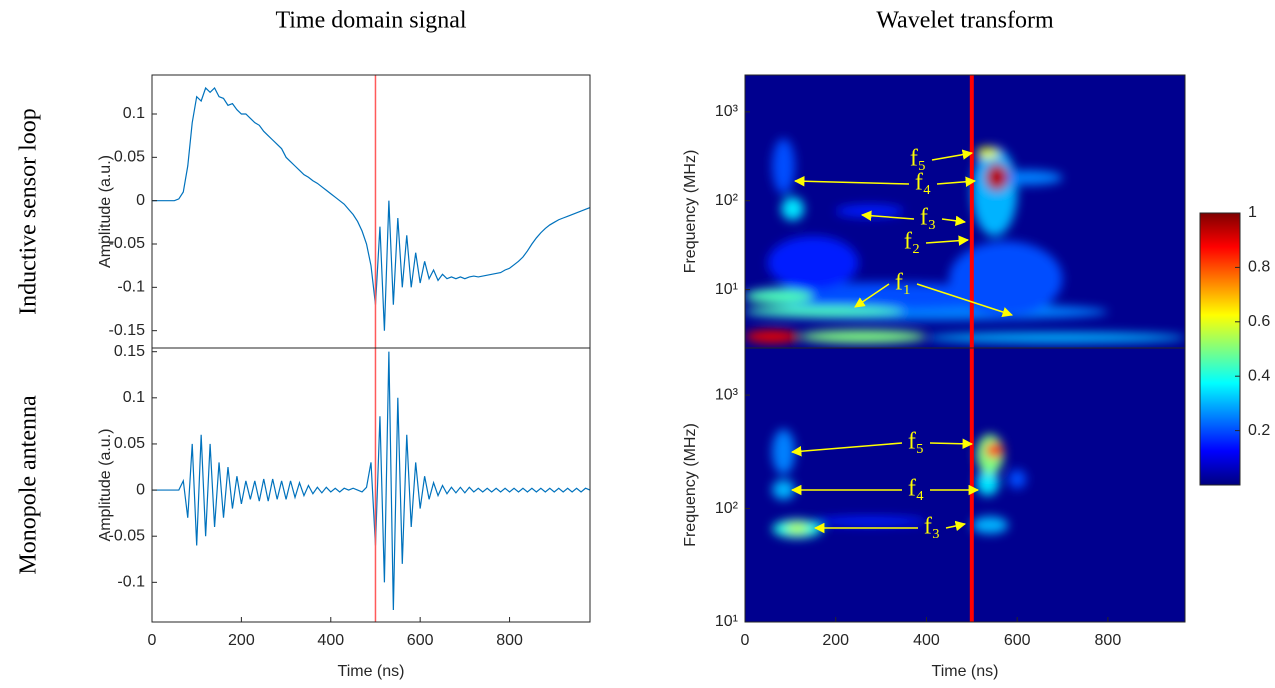  I want to click on panel-title: Time domain signal, so click(370, 21).